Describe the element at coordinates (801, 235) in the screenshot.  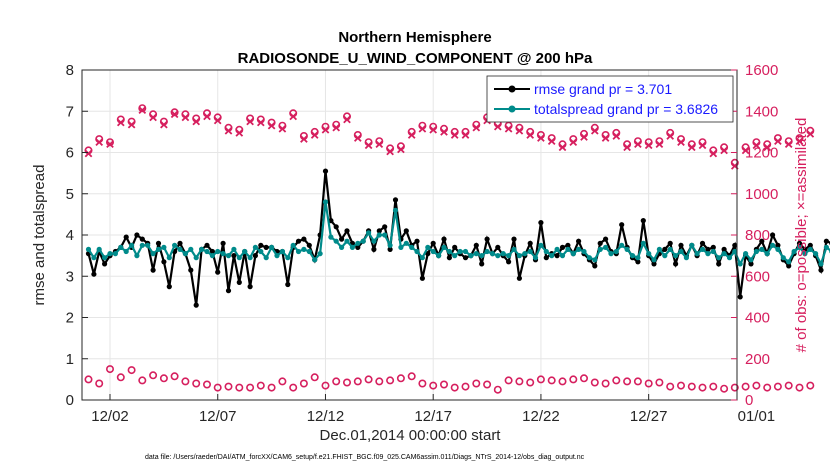
I see `y-axis-label-right: # of obs: o=possible; ×=assimilated` at that location.